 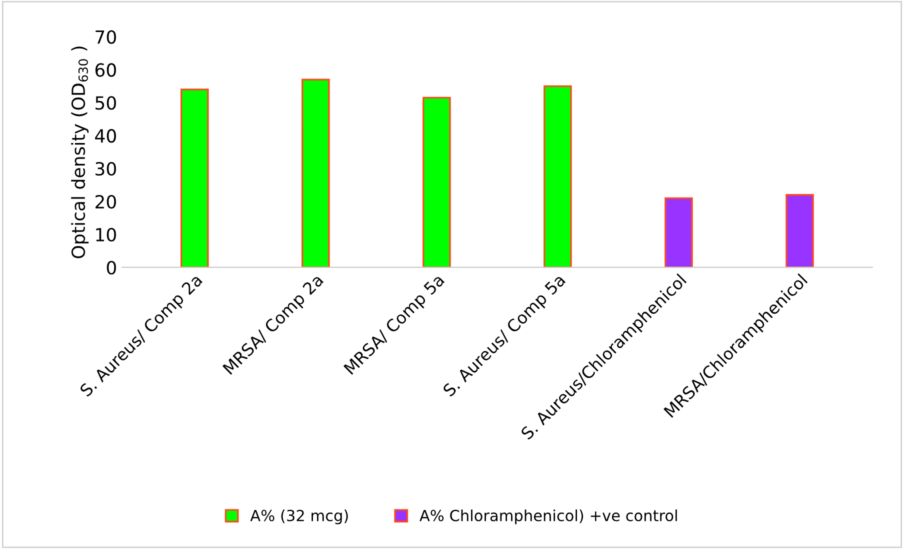 I want to click on y-tick-label: 40, so click(x=105, y=136).